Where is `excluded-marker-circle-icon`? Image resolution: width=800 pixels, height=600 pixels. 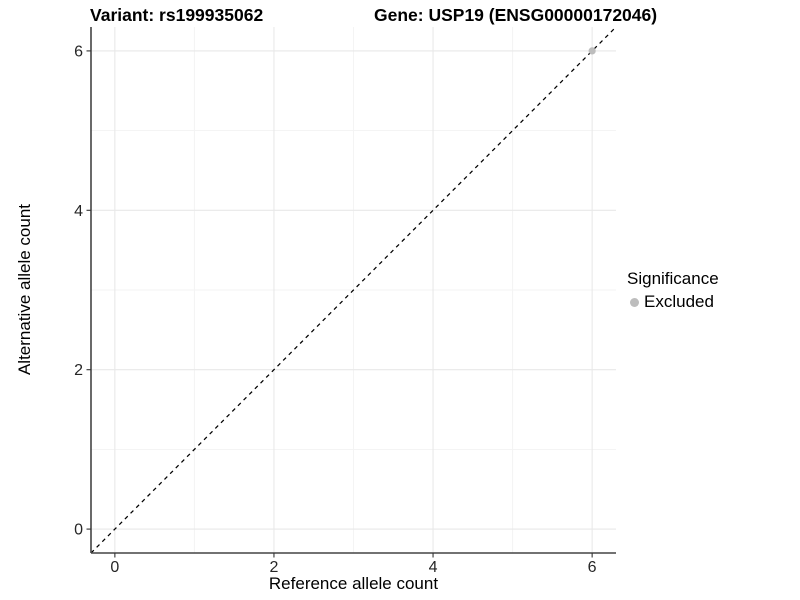
excluded-marker-circle-icon is located at coordinates (634, 302).